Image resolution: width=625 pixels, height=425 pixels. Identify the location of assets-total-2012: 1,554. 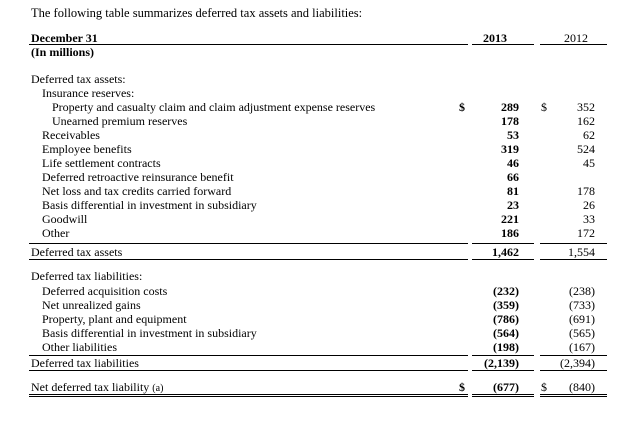
(581, 252).